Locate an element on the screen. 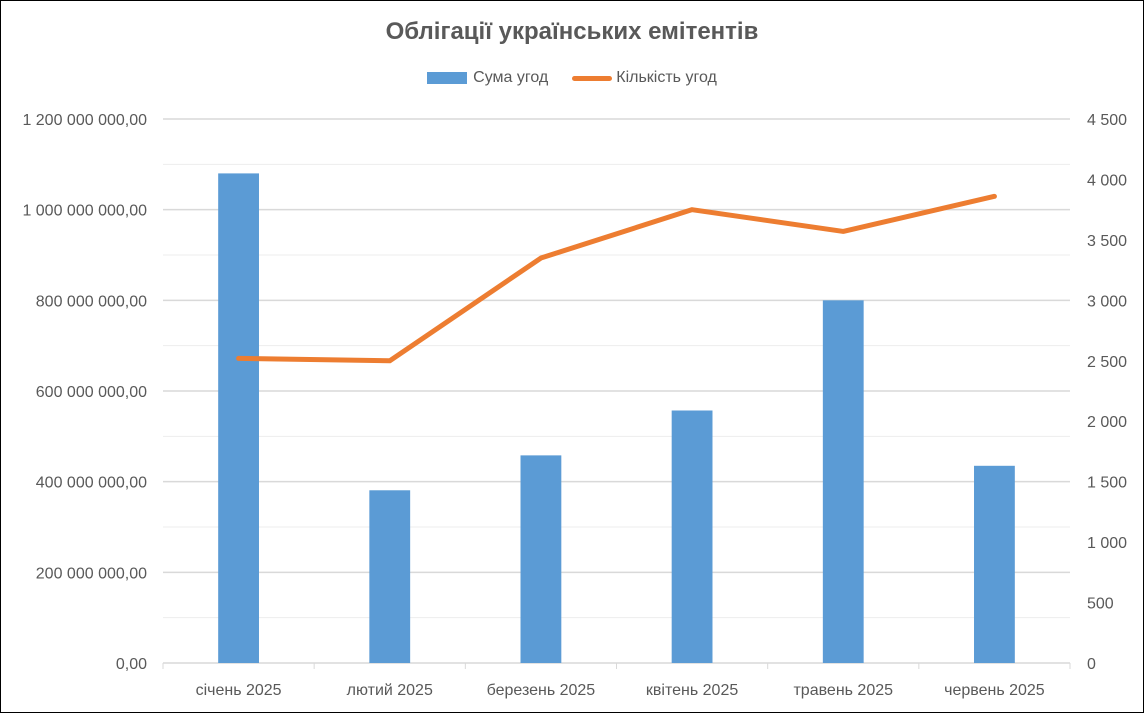 Image resolution: width=1144 pixels, height=713 pixels. y-left-tick-label: 1 000 000 000,00 is located at coordinates (84, 211).